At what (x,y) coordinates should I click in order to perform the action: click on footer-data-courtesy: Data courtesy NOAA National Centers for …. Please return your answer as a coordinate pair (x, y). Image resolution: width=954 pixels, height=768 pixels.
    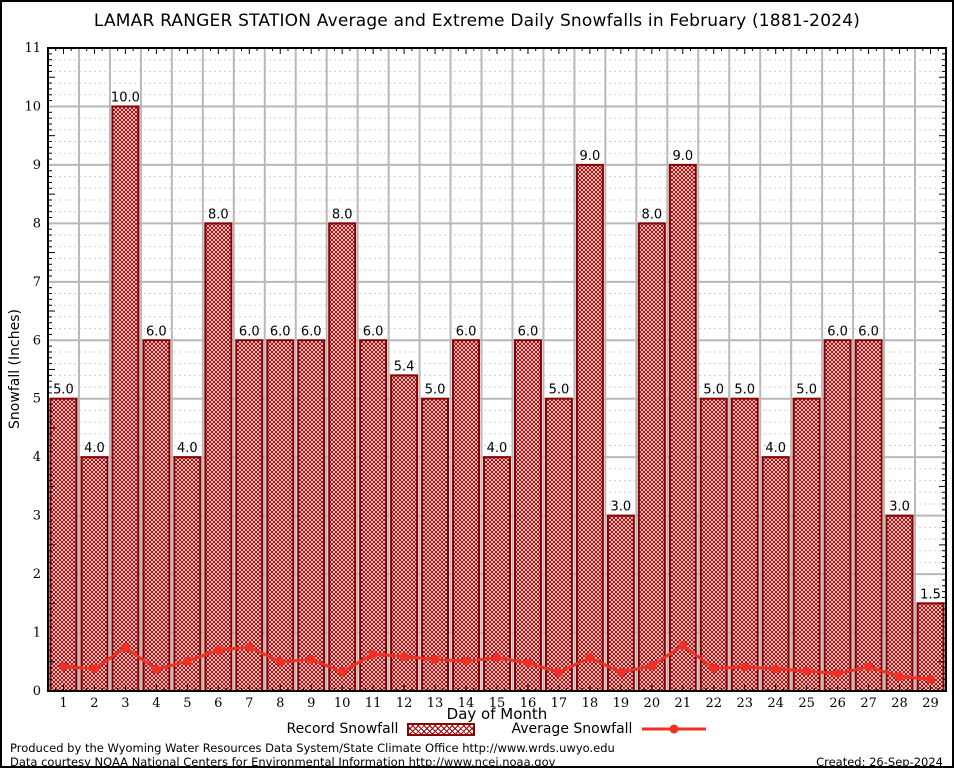
    Looking at the image, I should click on (283, 761).